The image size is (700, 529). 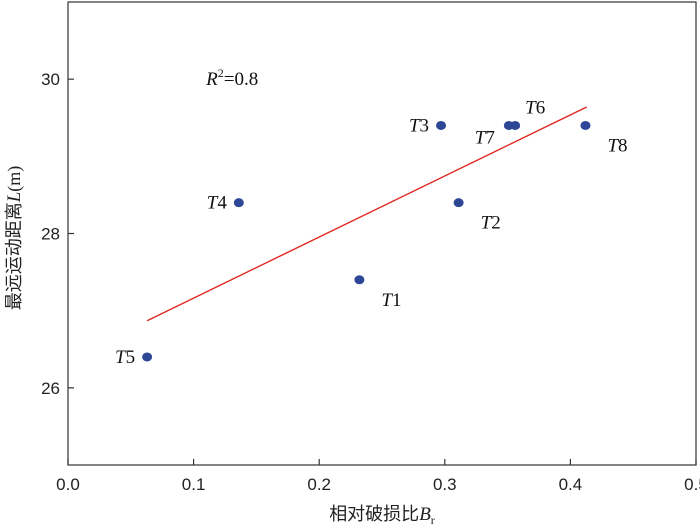 What do you see at coordinates (319, 484) in the screenshot?
I see `x-tick-label: 0.2` at bounding box center [319, 484].